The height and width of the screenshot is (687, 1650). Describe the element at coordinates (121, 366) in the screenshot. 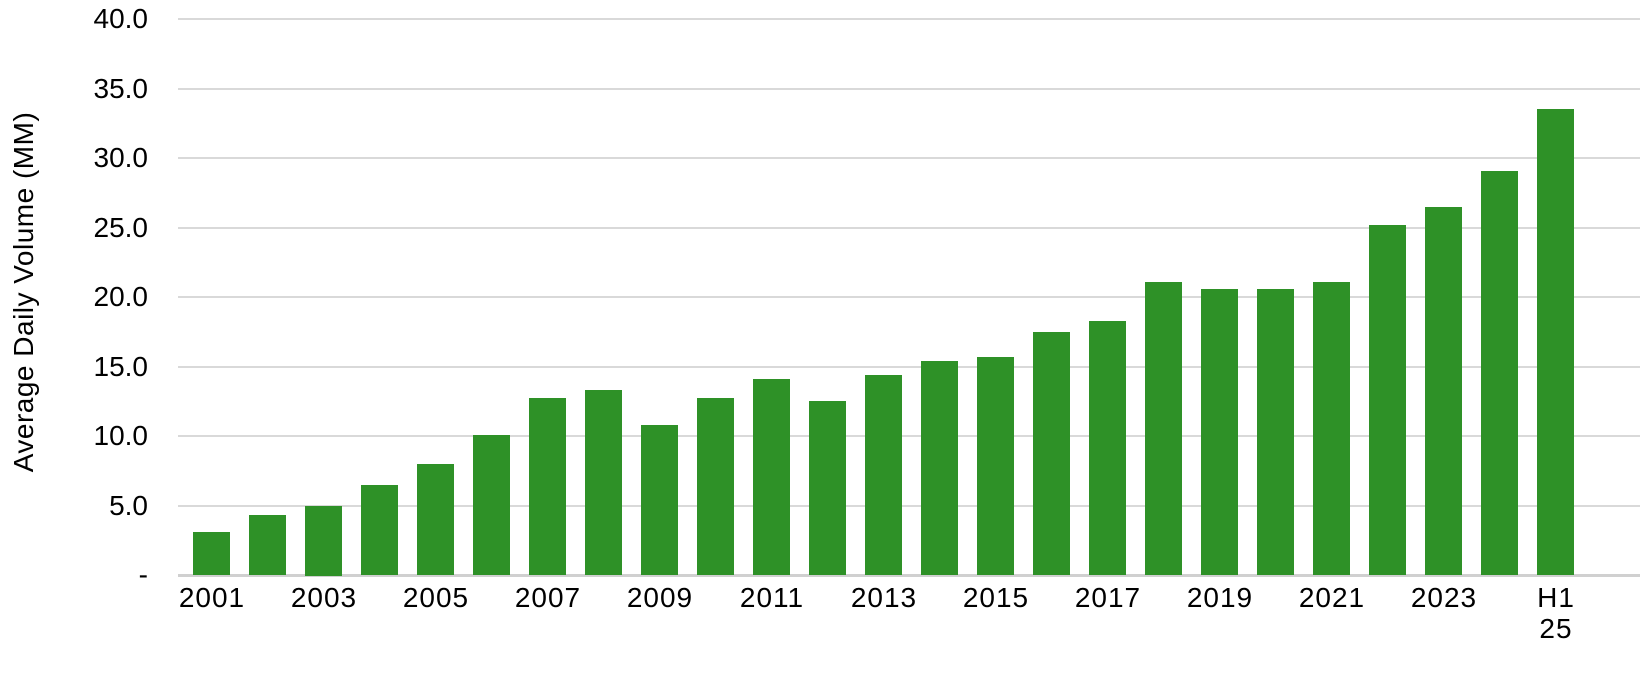

I see `y-tick-label: 15.0` at that location.